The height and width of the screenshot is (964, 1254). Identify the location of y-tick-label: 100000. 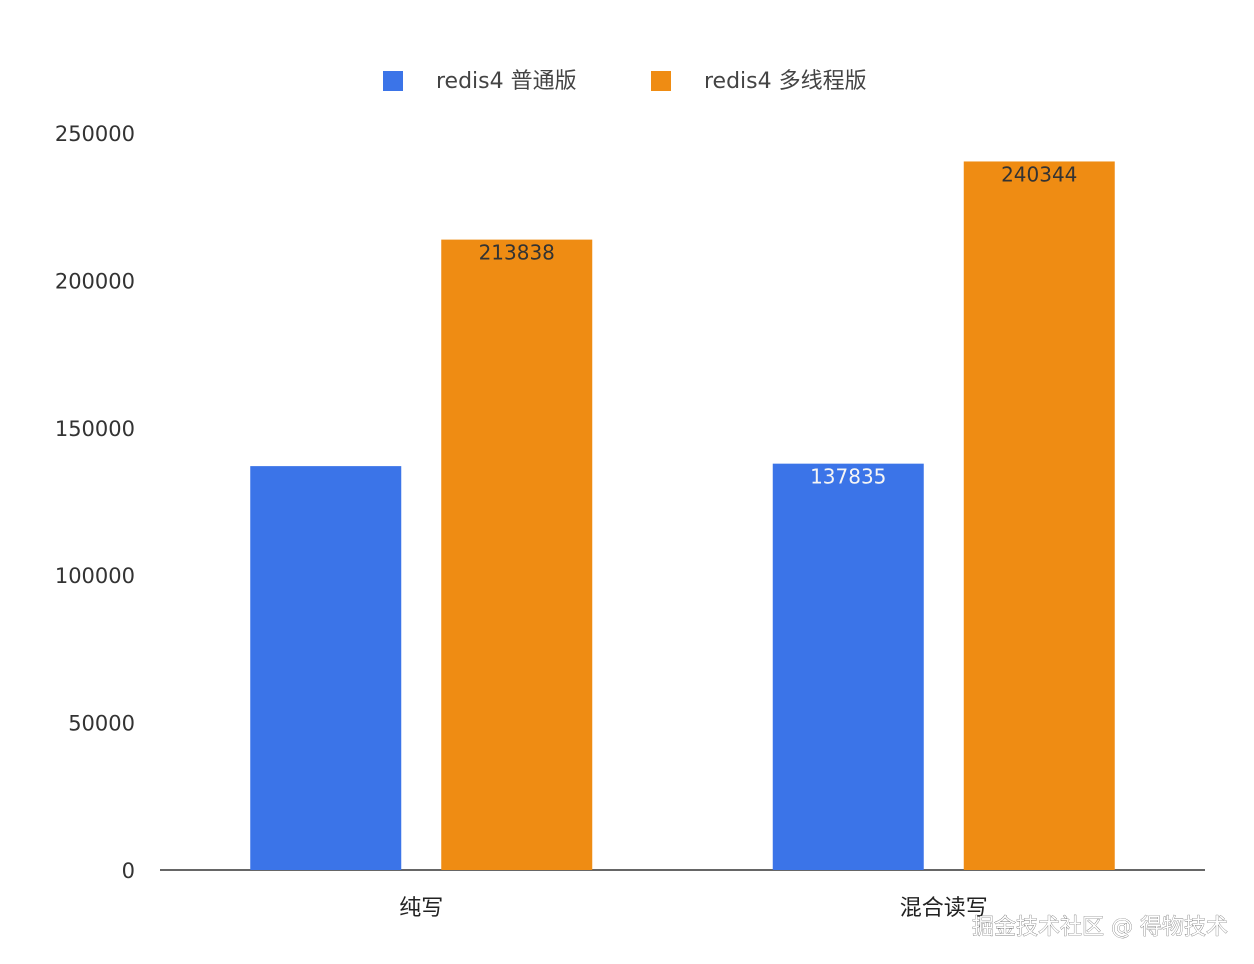
(95, 576).